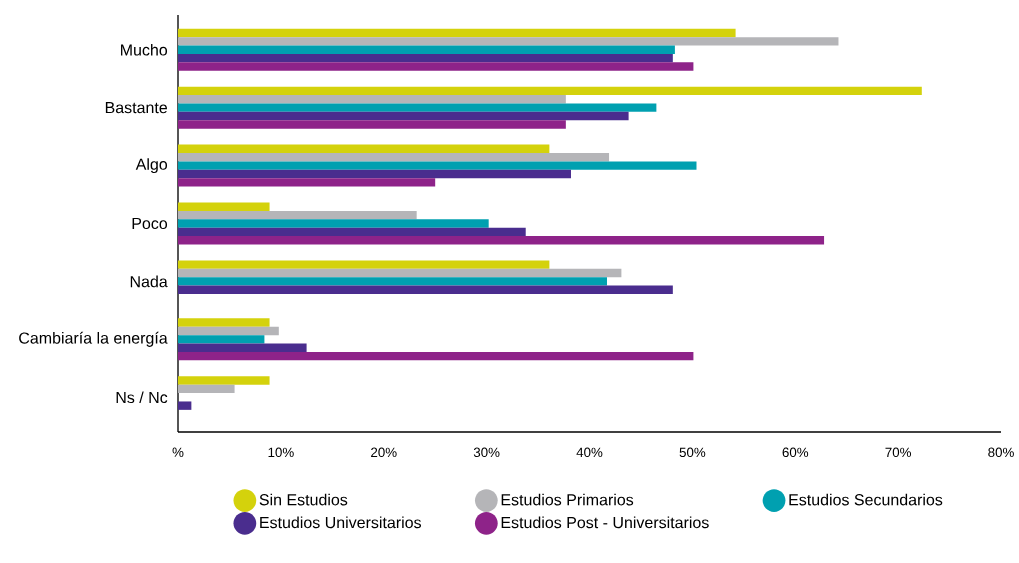 This screenshot has width=1019, height=563. I want to click on y-tick-label: Mucho, so click(144, 49).